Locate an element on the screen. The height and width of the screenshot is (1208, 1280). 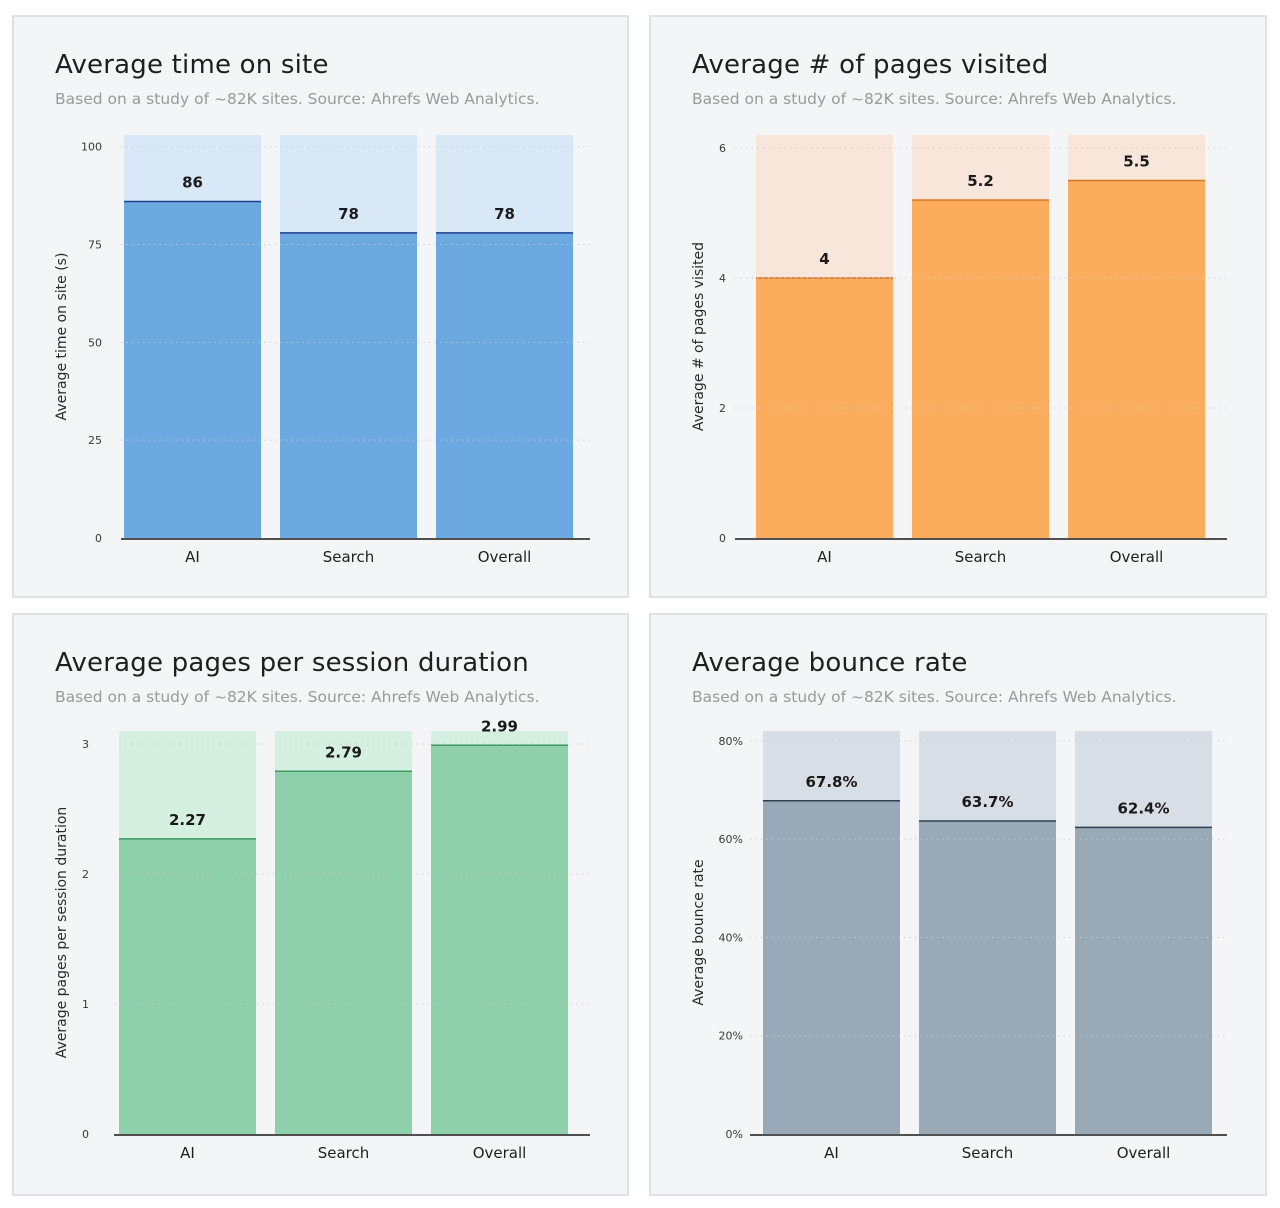
data-label: 86 is located at coordinates (192, 183).